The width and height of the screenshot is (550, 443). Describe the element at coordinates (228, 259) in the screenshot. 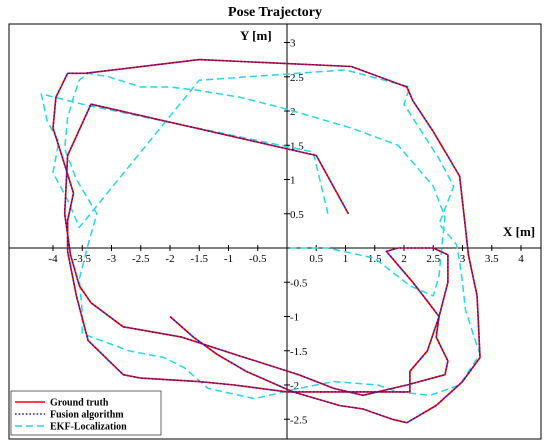

I see `x-tick-label: -1` at that location.